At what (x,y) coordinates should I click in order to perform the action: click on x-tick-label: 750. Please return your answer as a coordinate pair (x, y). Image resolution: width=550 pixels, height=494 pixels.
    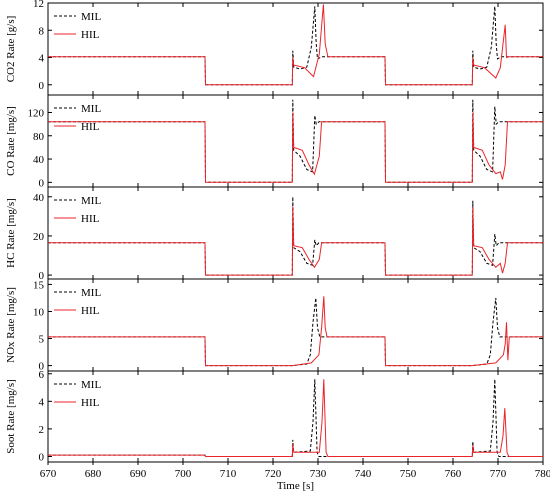
    Looking at the image, I should click on (408, 474).